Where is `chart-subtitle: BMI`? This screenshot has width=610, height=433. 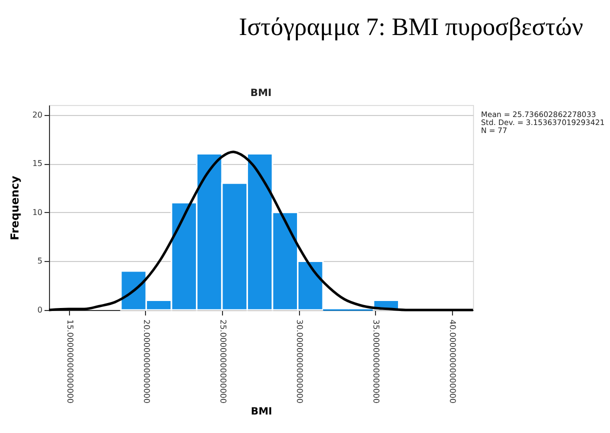
chart-subtitle: BMI is located at coordinates (261, 93).